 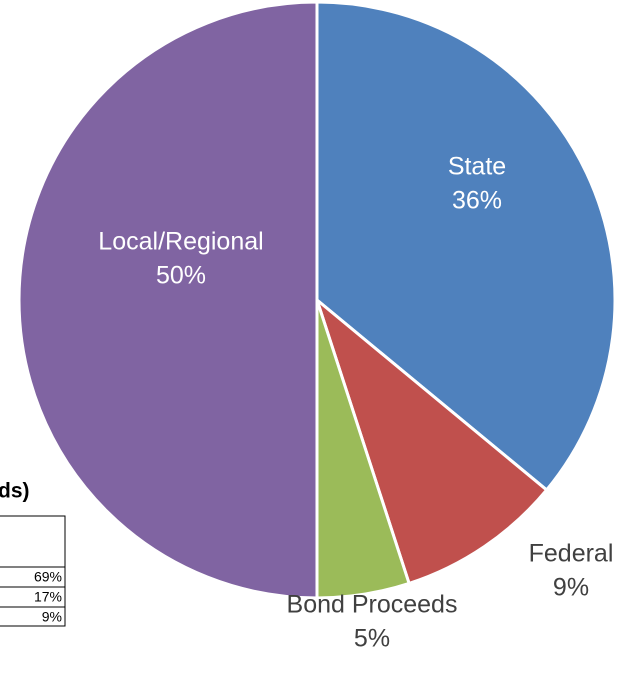 I want to click on table-cell: 69%, so click(x=48, y=577).